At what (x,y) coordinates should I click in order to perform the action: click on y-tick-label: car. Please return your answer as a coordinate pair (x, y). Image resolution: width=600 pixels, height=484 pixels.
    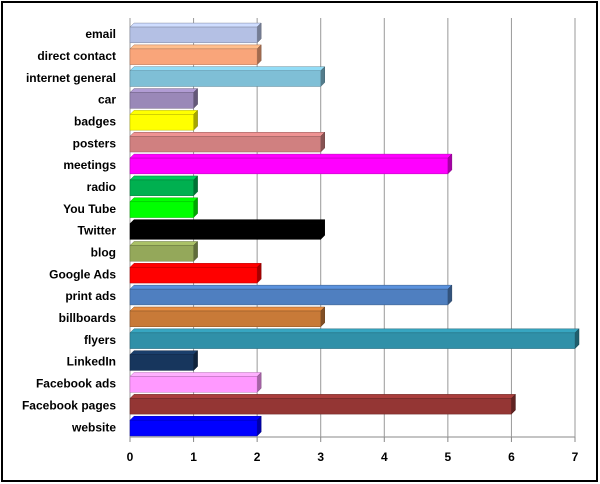
    Looking at the image, I should click on (107, 100).